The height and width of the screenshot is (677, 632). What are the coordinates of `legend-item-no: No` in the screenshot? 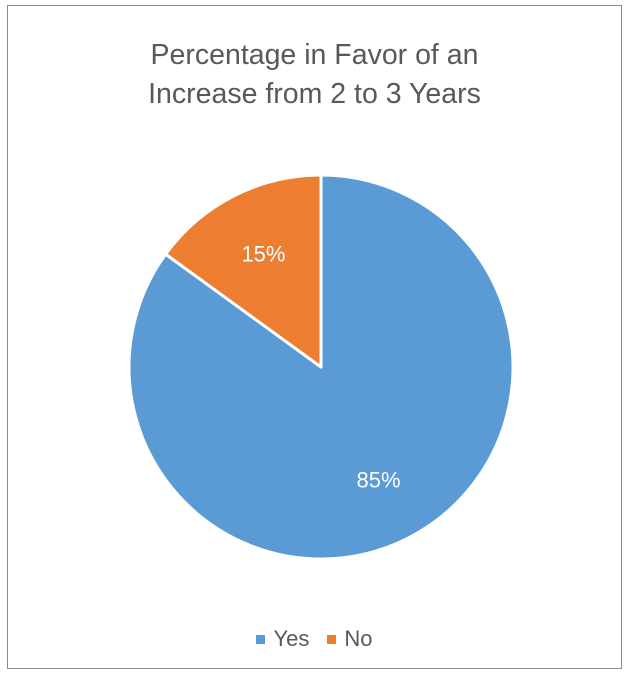 It's located at (350, 639).